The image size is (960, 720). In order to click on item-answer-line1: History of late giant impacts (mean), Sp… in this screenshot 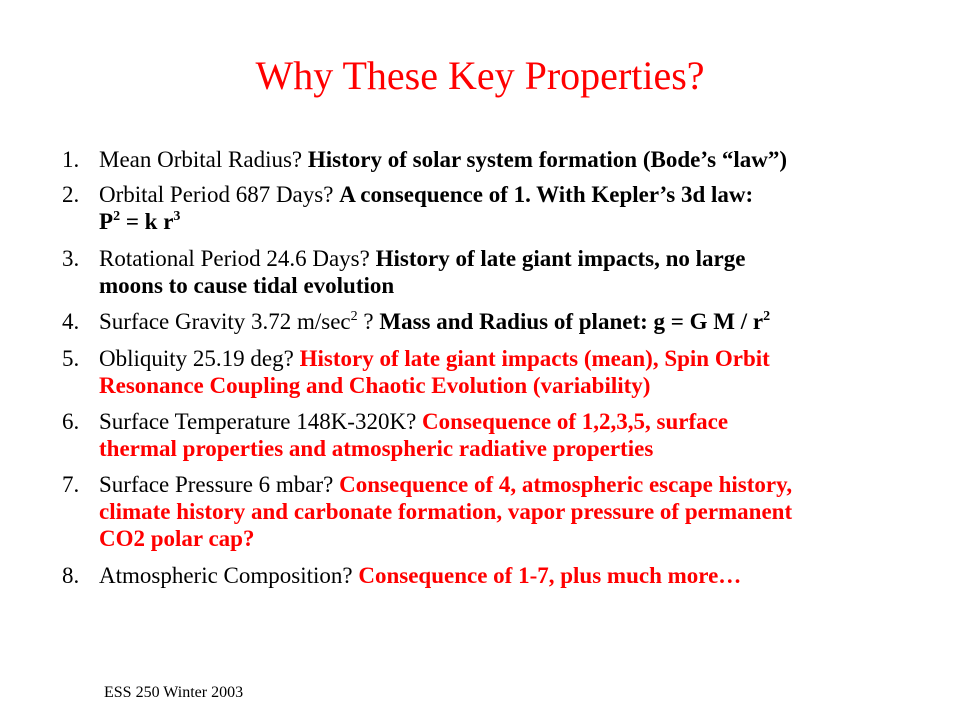, I will do `click(534, 358)`.